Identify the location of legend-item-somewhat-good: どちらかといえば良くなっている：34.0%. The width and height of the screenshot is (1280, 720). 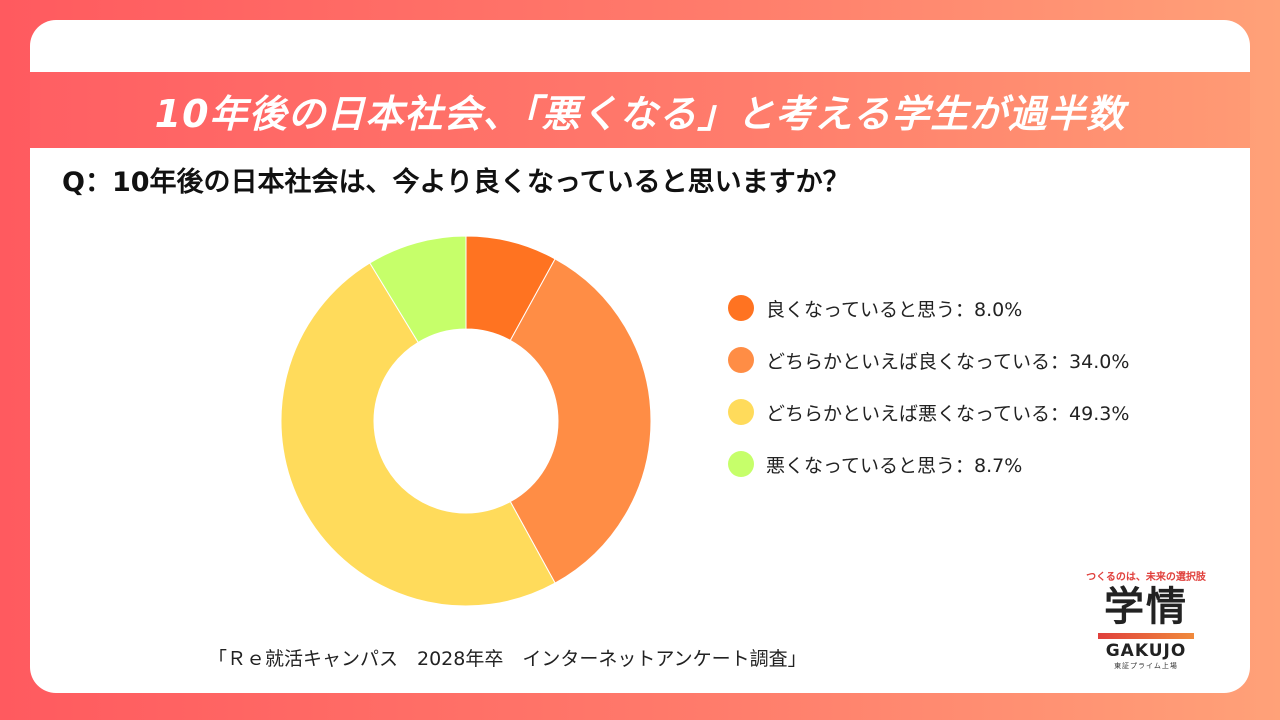
(928, 360).